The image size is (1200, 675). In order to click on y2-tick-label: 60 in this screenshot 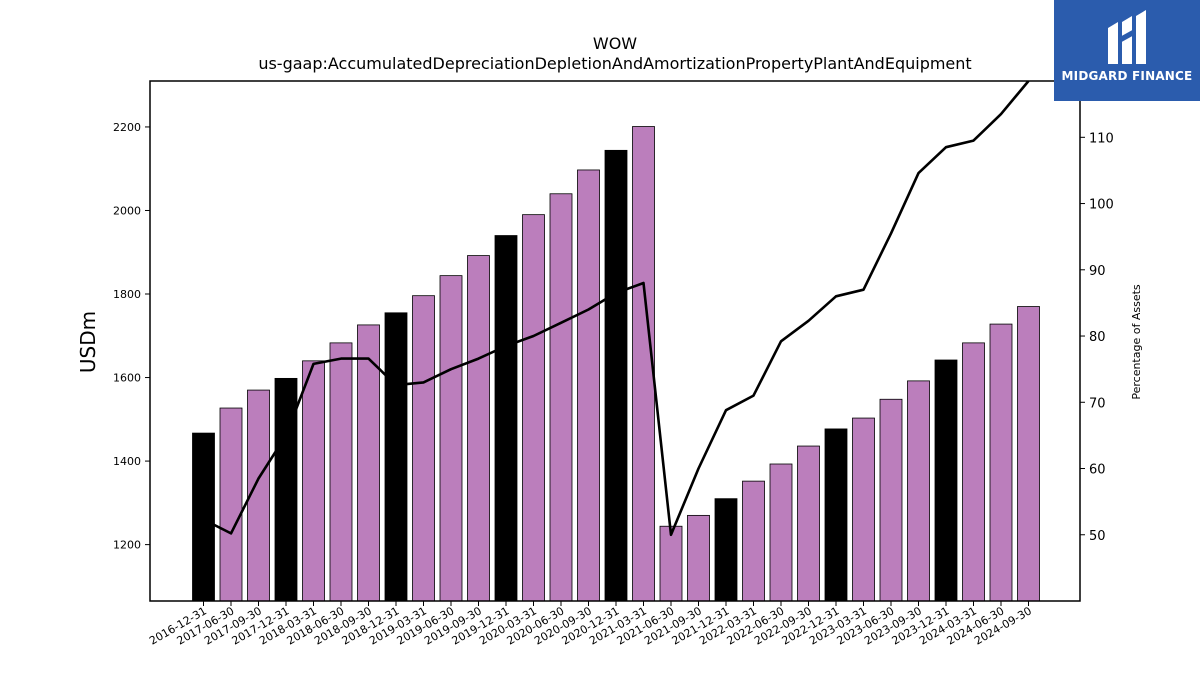, I will do `click(1097, 470)`.